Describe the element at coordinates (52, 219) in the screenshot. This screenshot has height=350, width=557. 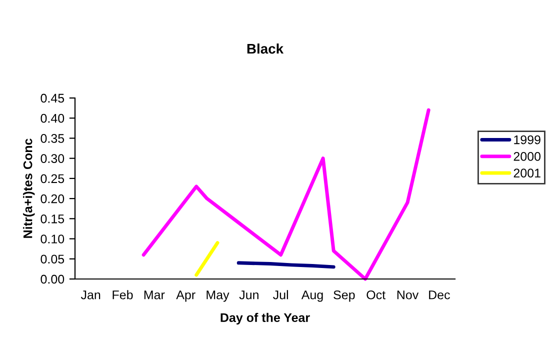
I see `y-tick-label: 0.15` at that location.